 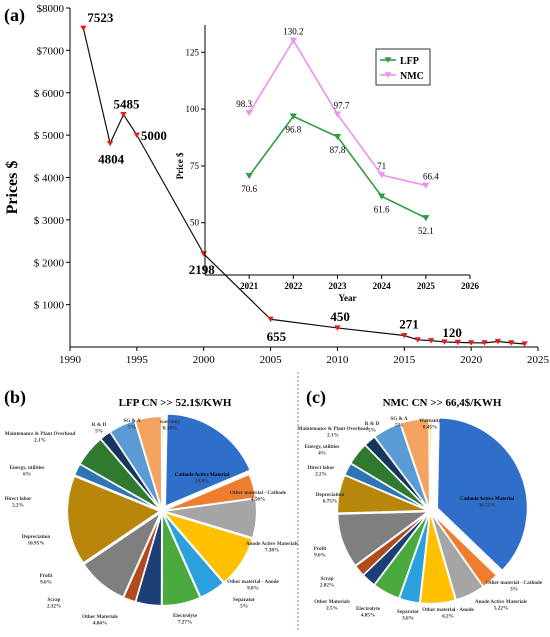 What do you see at coordinates (372, 424) in the screenshot?
I see `pie-slice-label: R & D` at bounding box center [372, 424].